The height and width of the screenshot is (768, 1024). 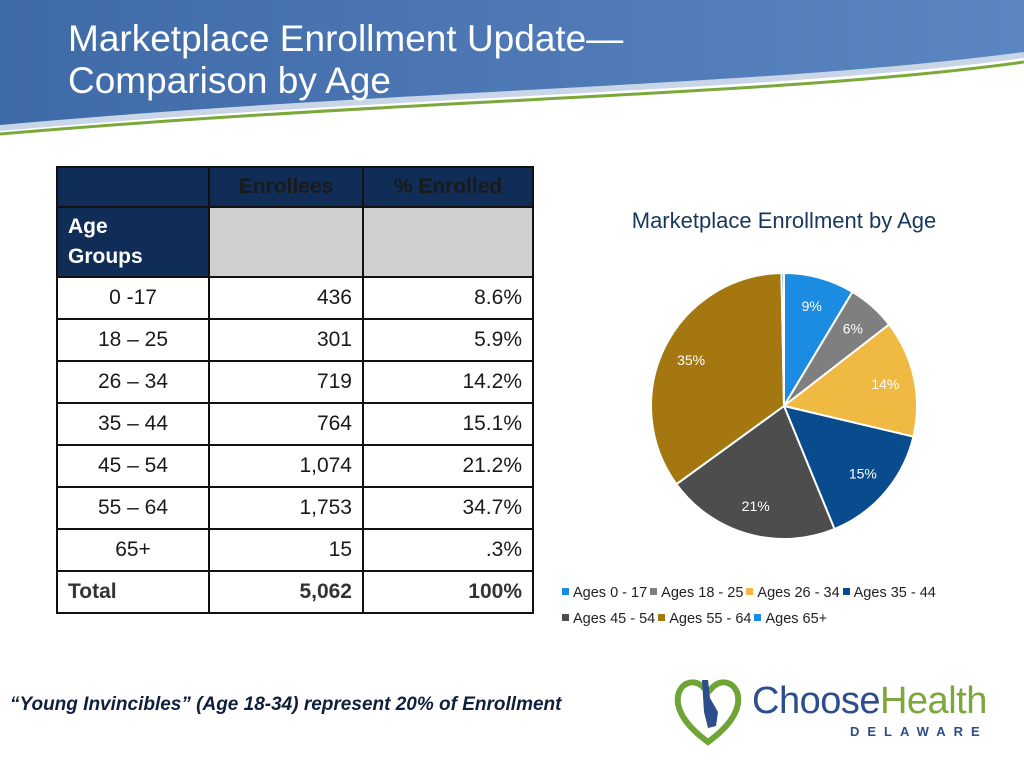 What do you see at coordinates (286, 466) in the screenshot?
I see `enrollees-cell: 1,074` at bounding box center [286, 466].